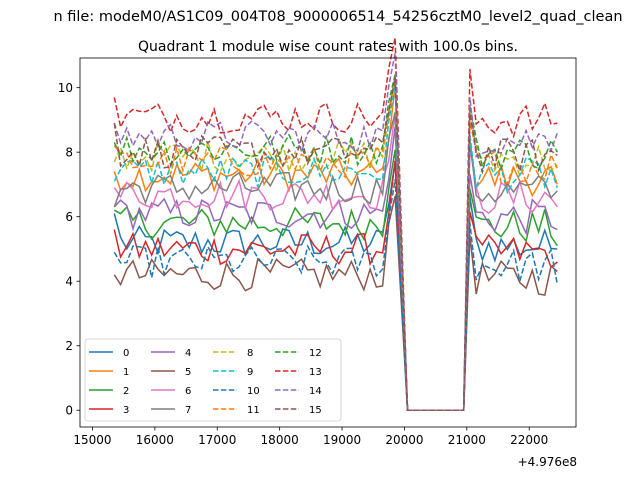 The height and width of the screenshot is (480, 640). Describe the element at coordinates (69, 153) in the screenshot. I see `y-tick-label: 8` at that location.